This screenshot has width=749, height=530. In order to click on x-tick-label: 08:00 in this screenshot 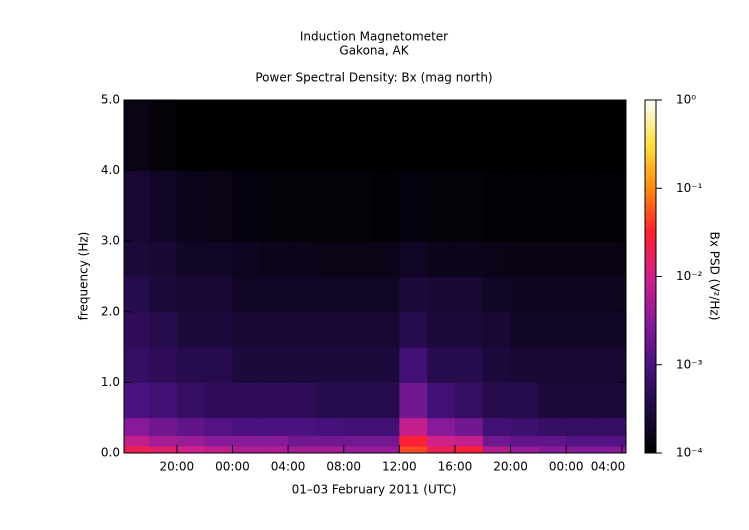, I will do `click(343, 467)`.